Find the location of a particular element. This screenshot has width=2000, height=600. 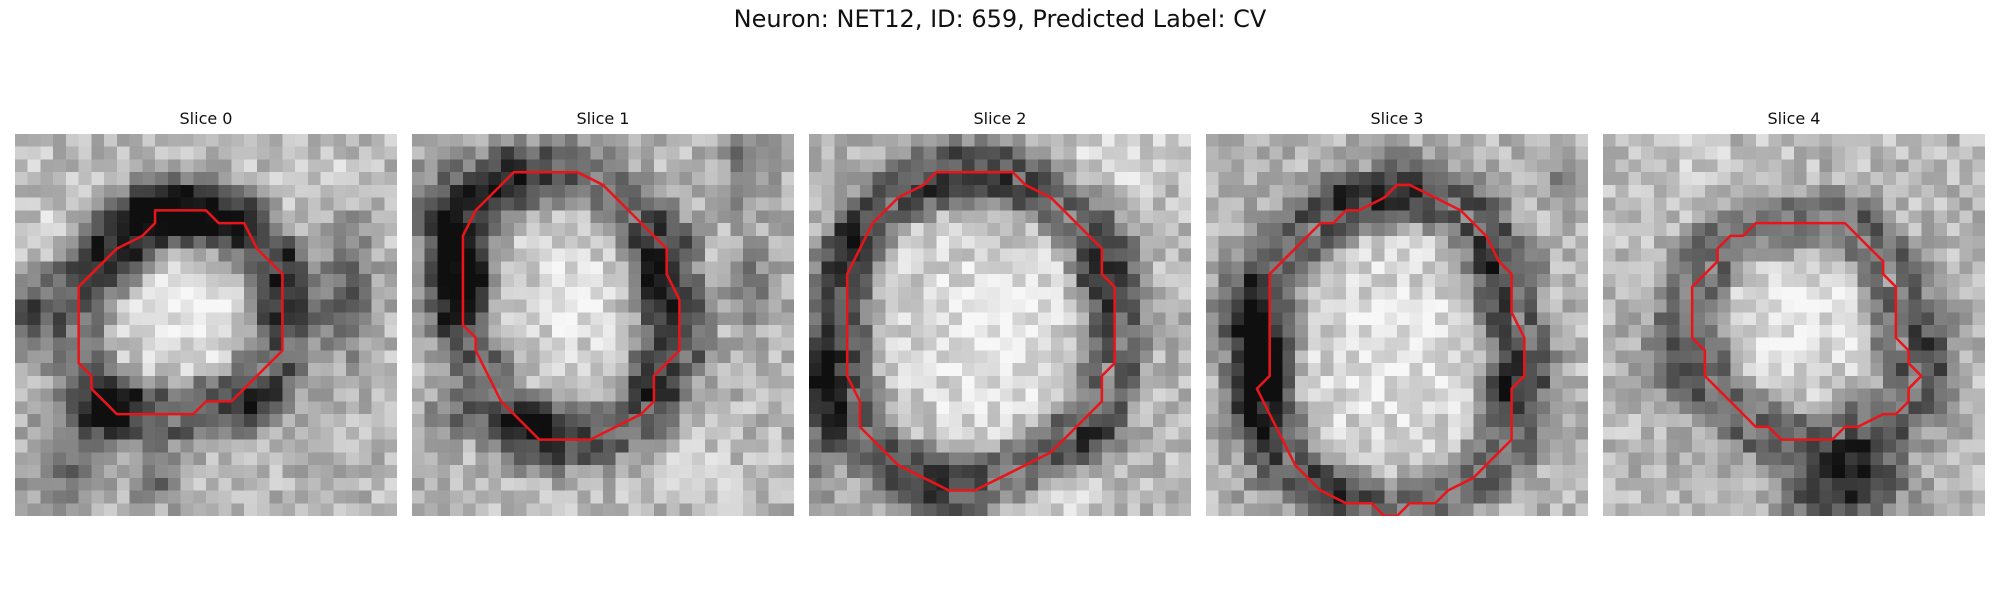

slice-panel-0: Slice 0 is located at coordinates (206, 312).